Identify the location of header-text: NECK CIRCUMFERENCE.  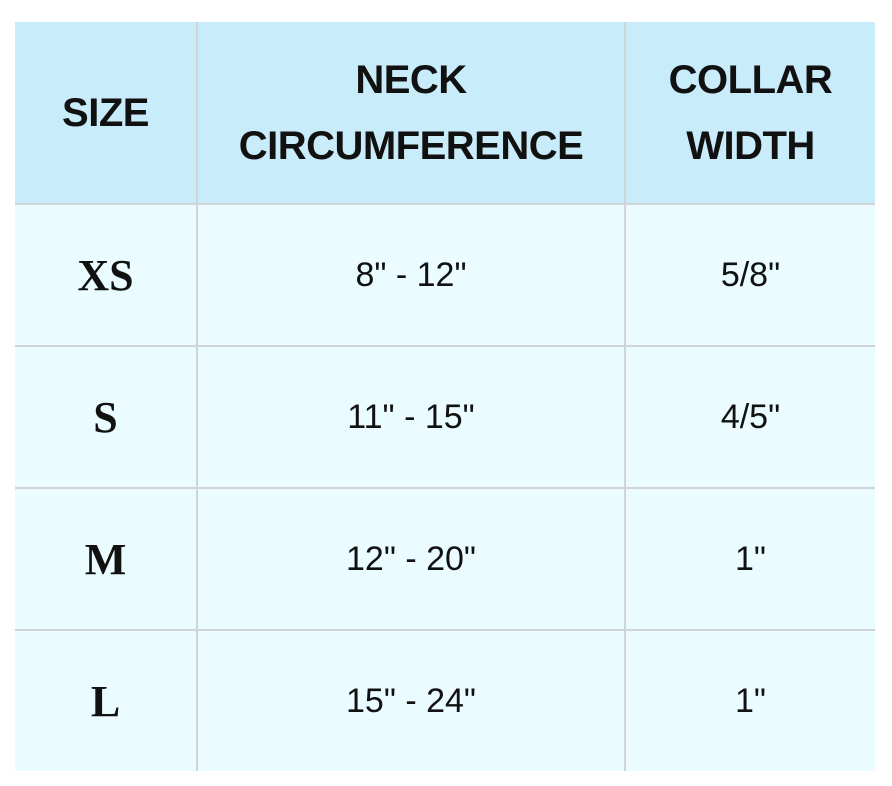
(411, 112).